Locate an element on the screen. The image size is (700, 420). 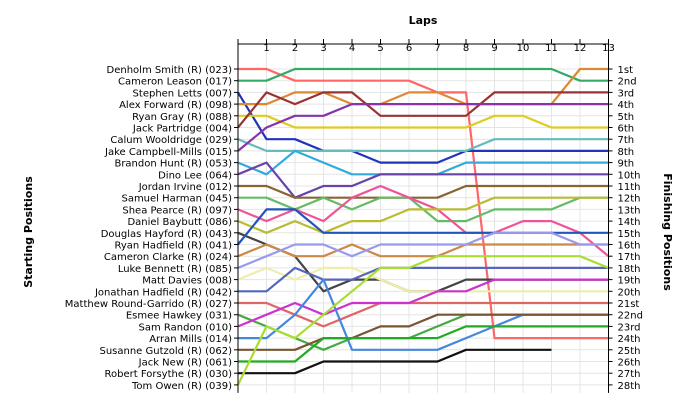
driver-label: Dino Lee (064) is located at coordinates (195, 175).